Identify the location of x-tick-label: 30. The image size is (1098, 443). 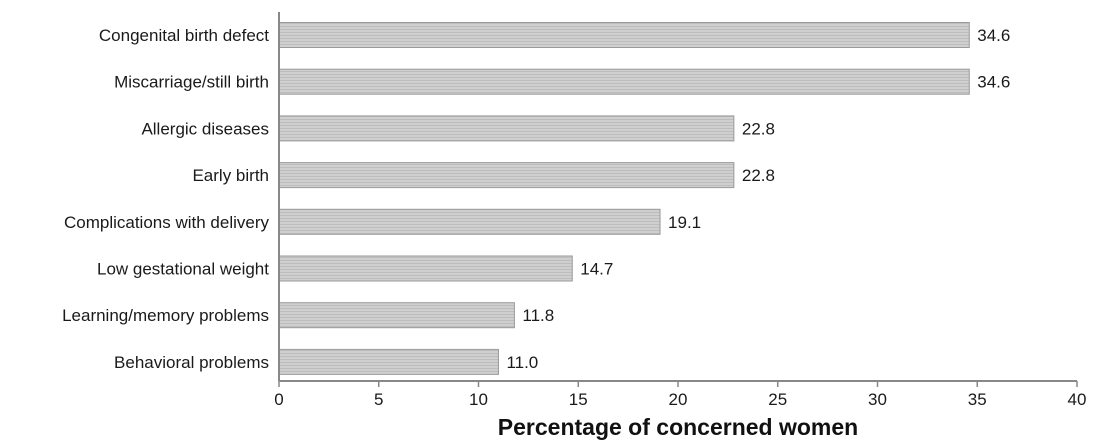
(877, 399).